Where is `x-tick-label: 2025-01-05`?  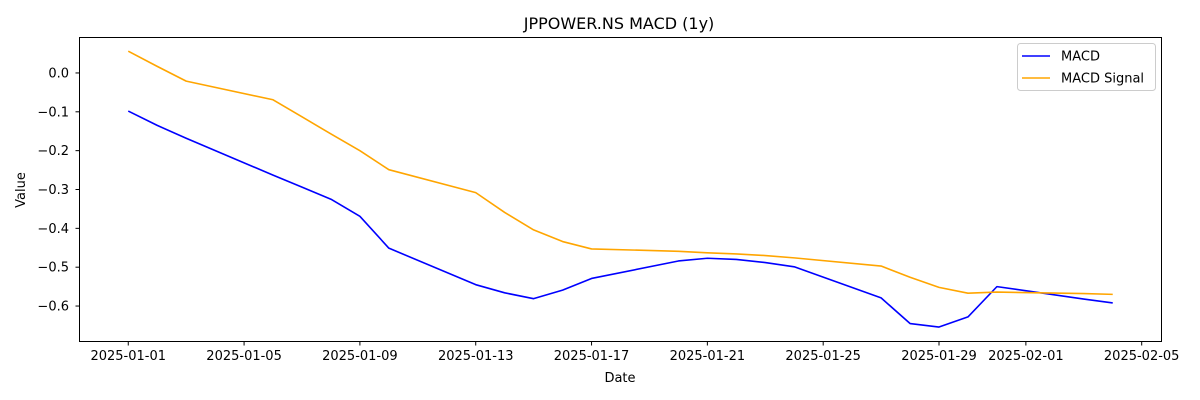
x-tick-label: 2025-01-05 is located at coordinates (244, 356).